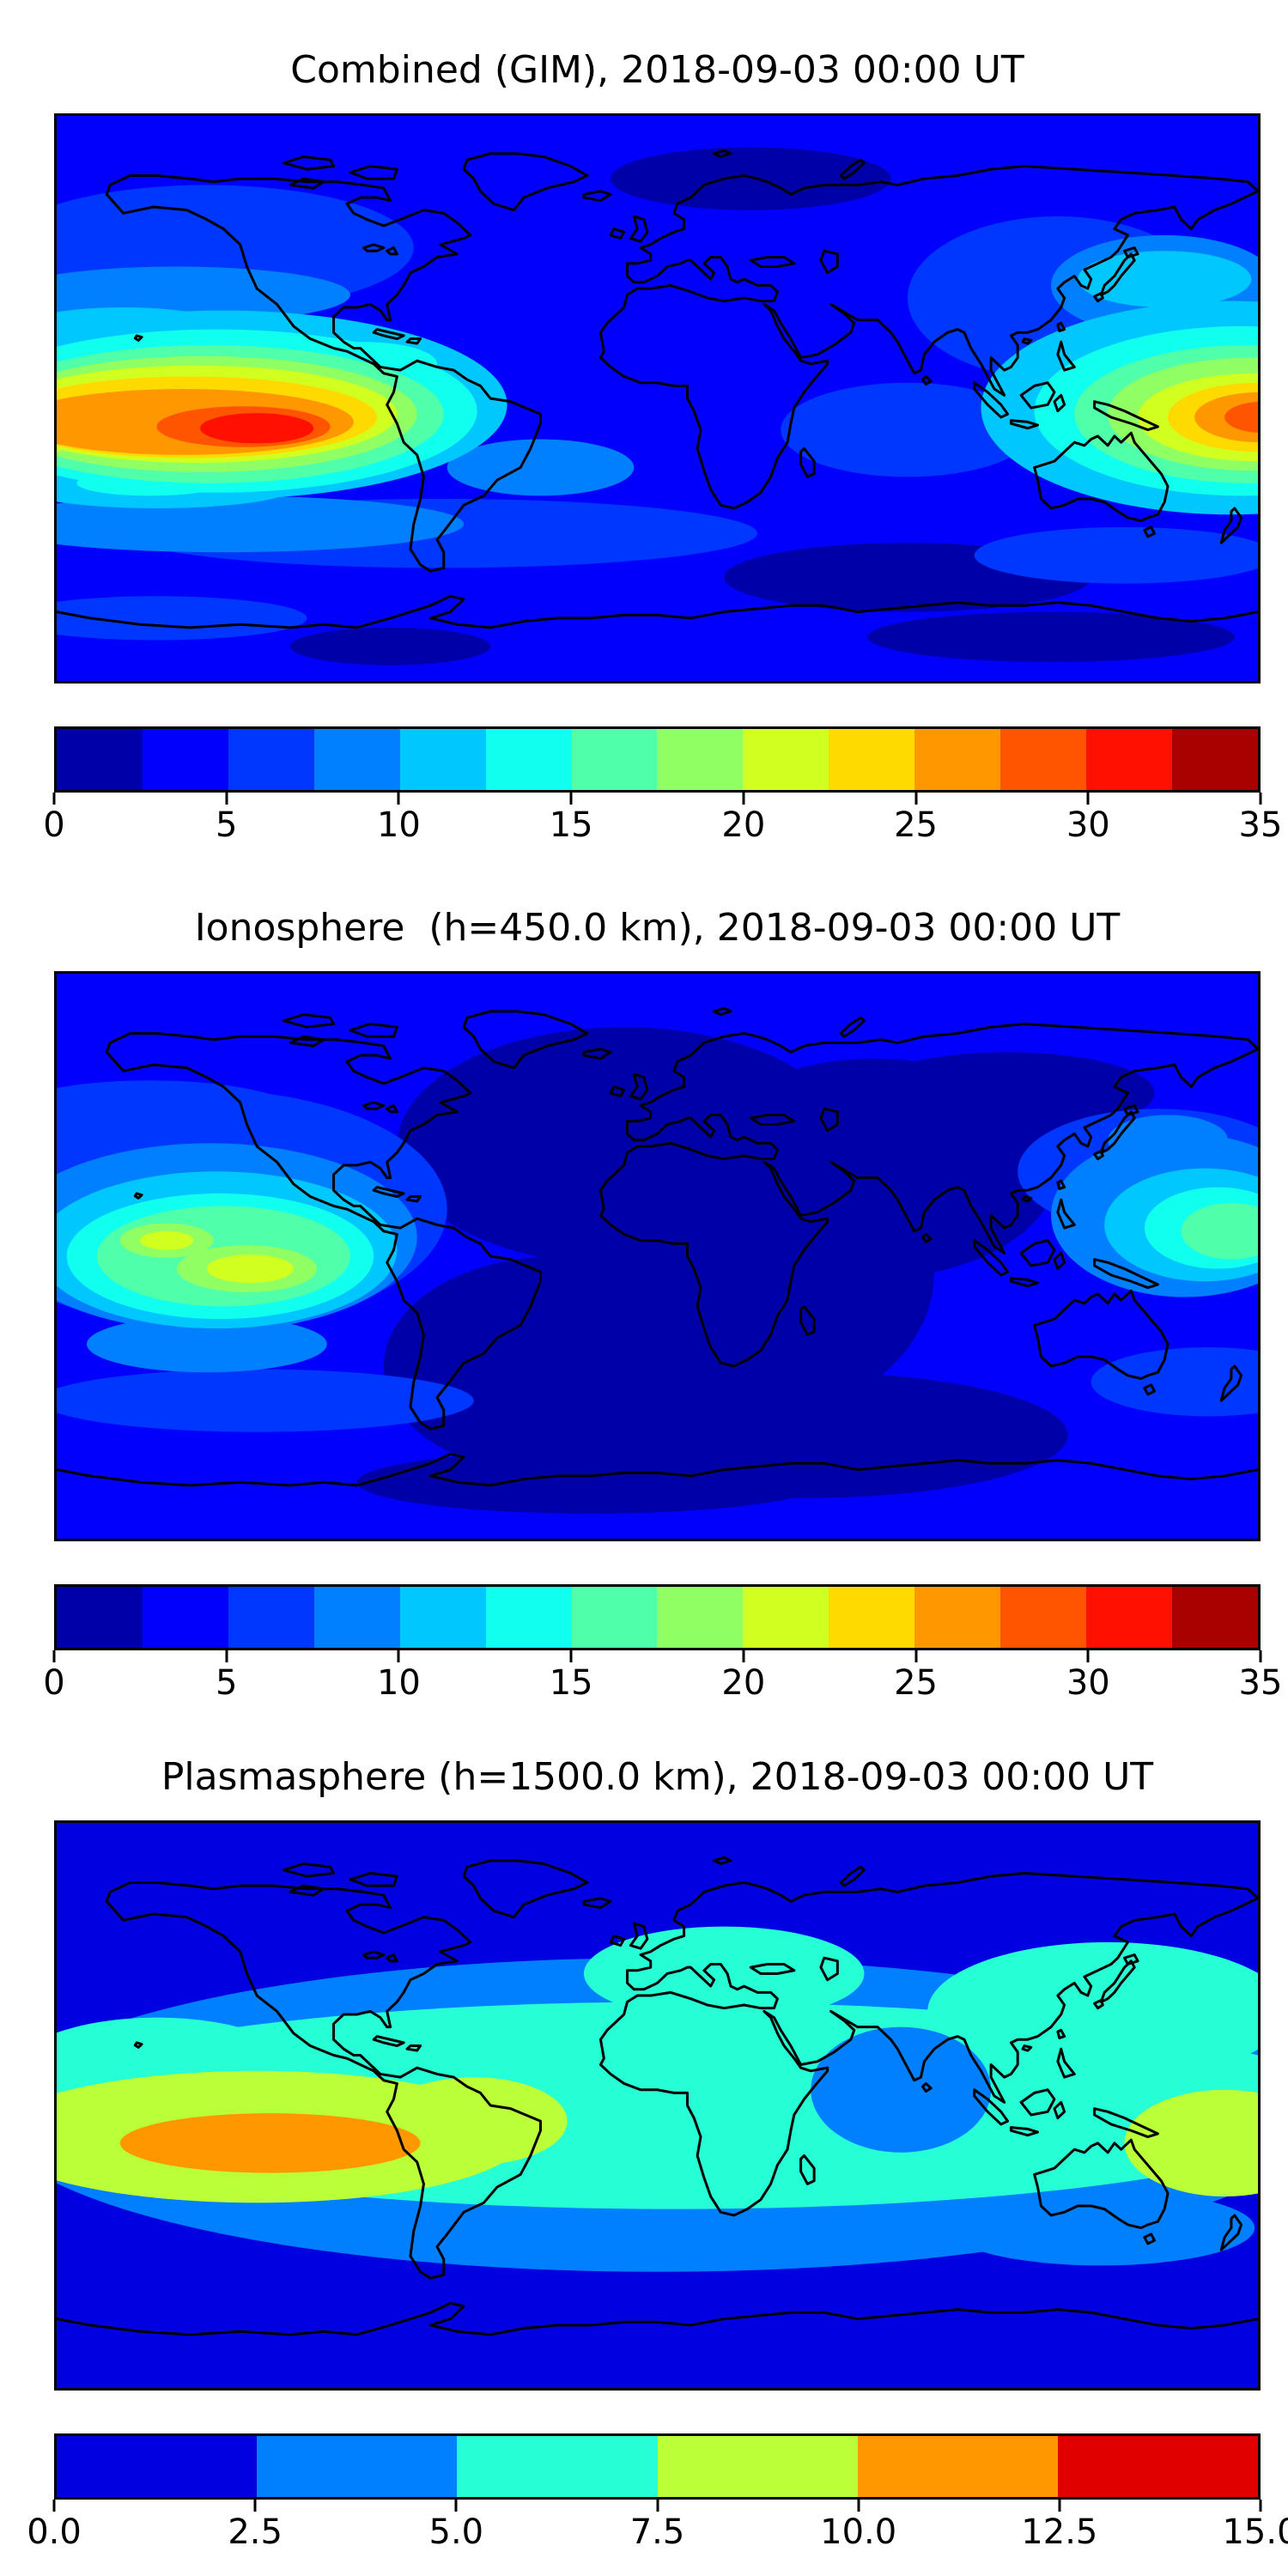 This screenshot has height=2576, width=1288. I want to click on tick-label: 15.0, so click(1255, 2532).